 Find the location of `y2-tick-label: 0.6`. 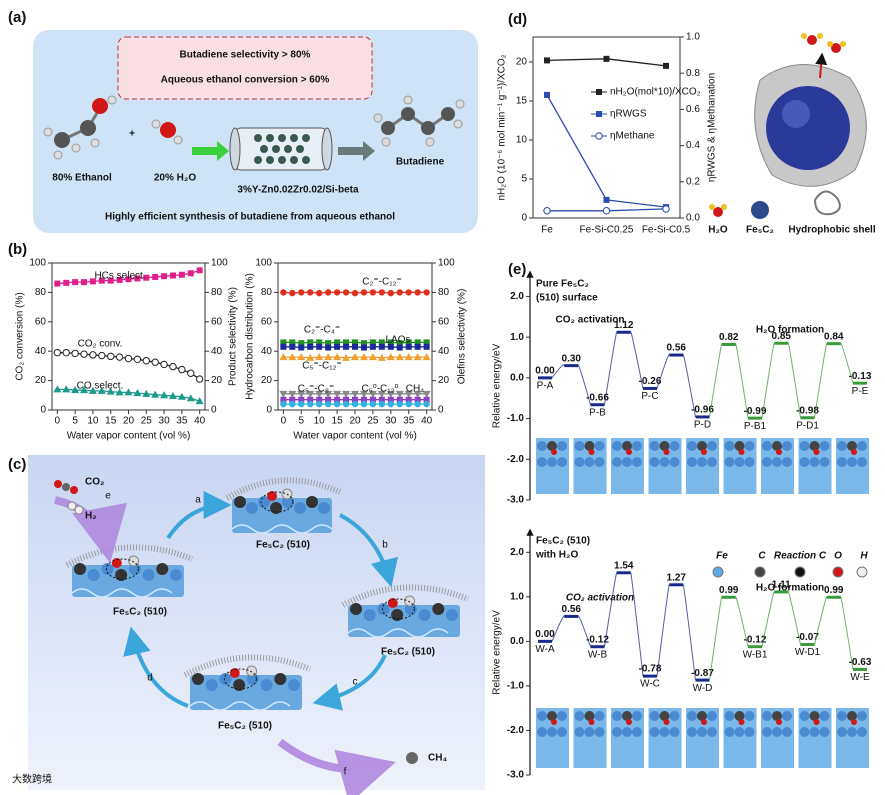

y2-tick-label: 0.6 is located at coordinates (693, 109).